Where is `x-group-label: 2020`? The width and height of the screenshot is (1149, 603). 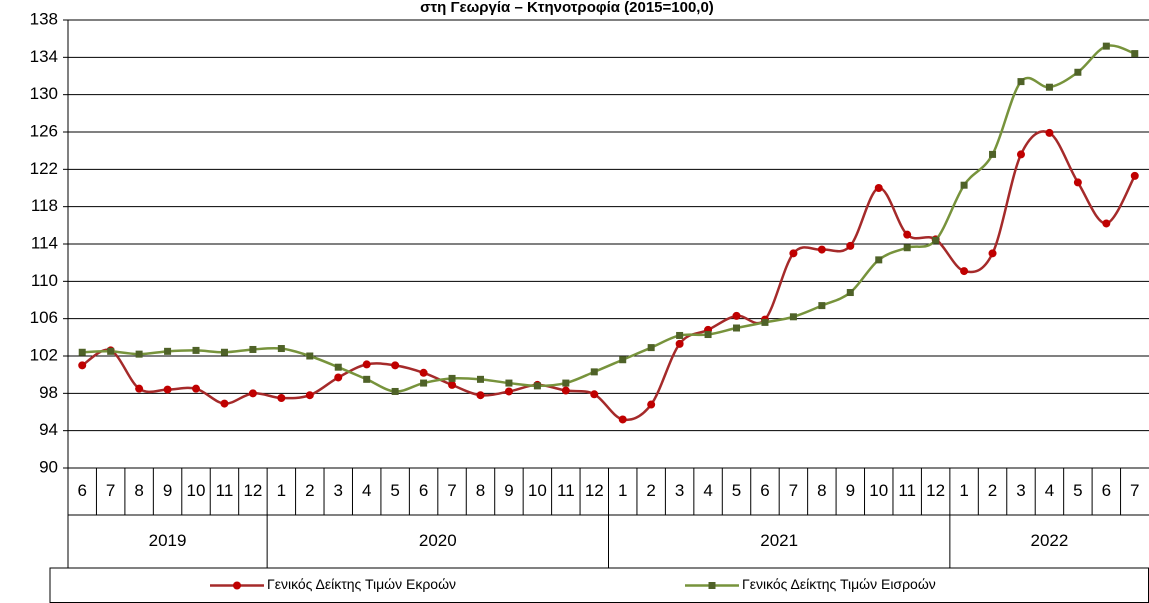
x-group-label: 2020 is located at coordinates (438, 540).